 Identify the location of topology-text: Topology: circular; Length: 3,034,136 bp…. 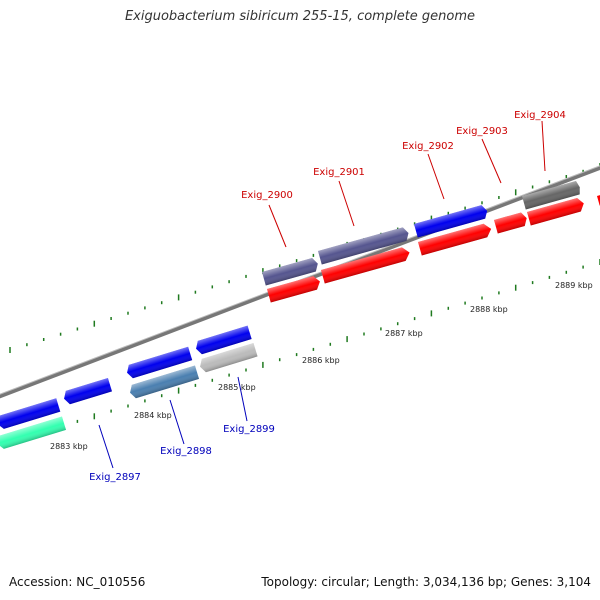
(426, 582).